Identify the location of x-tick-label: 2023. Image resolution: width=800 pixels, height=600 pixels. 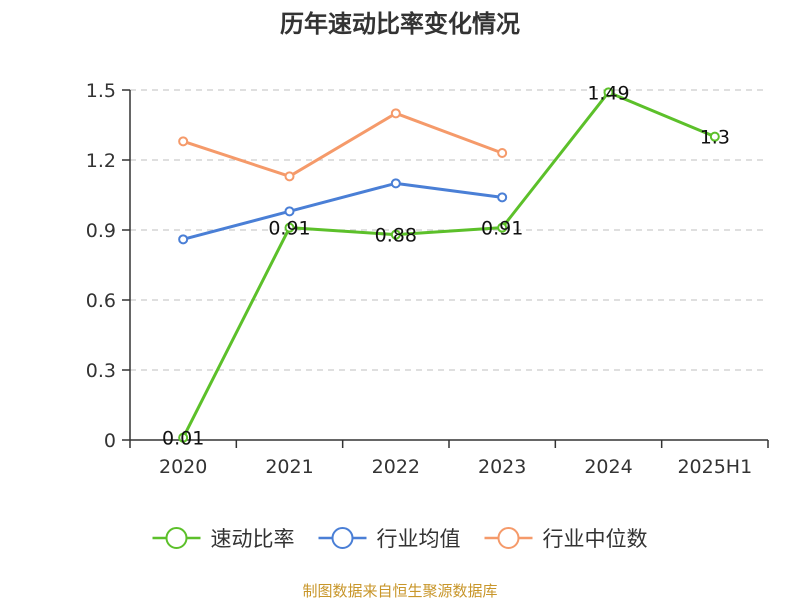
(502, 467).